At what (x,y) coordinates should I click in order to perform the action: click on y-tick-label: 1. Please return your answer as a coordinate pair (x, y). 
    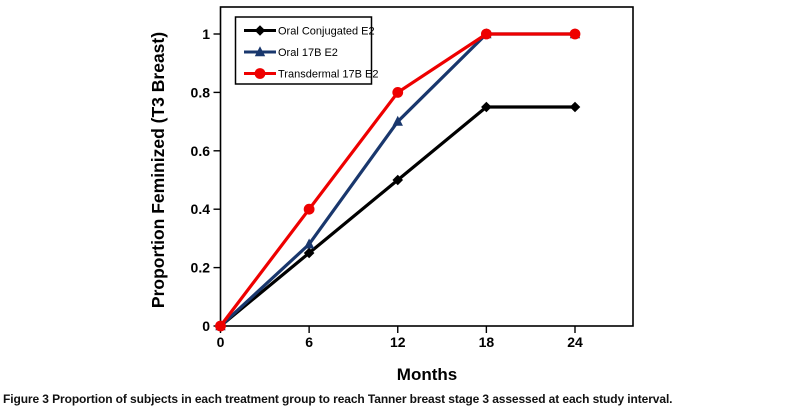
    Looking at the image, I should click on (206, 34).